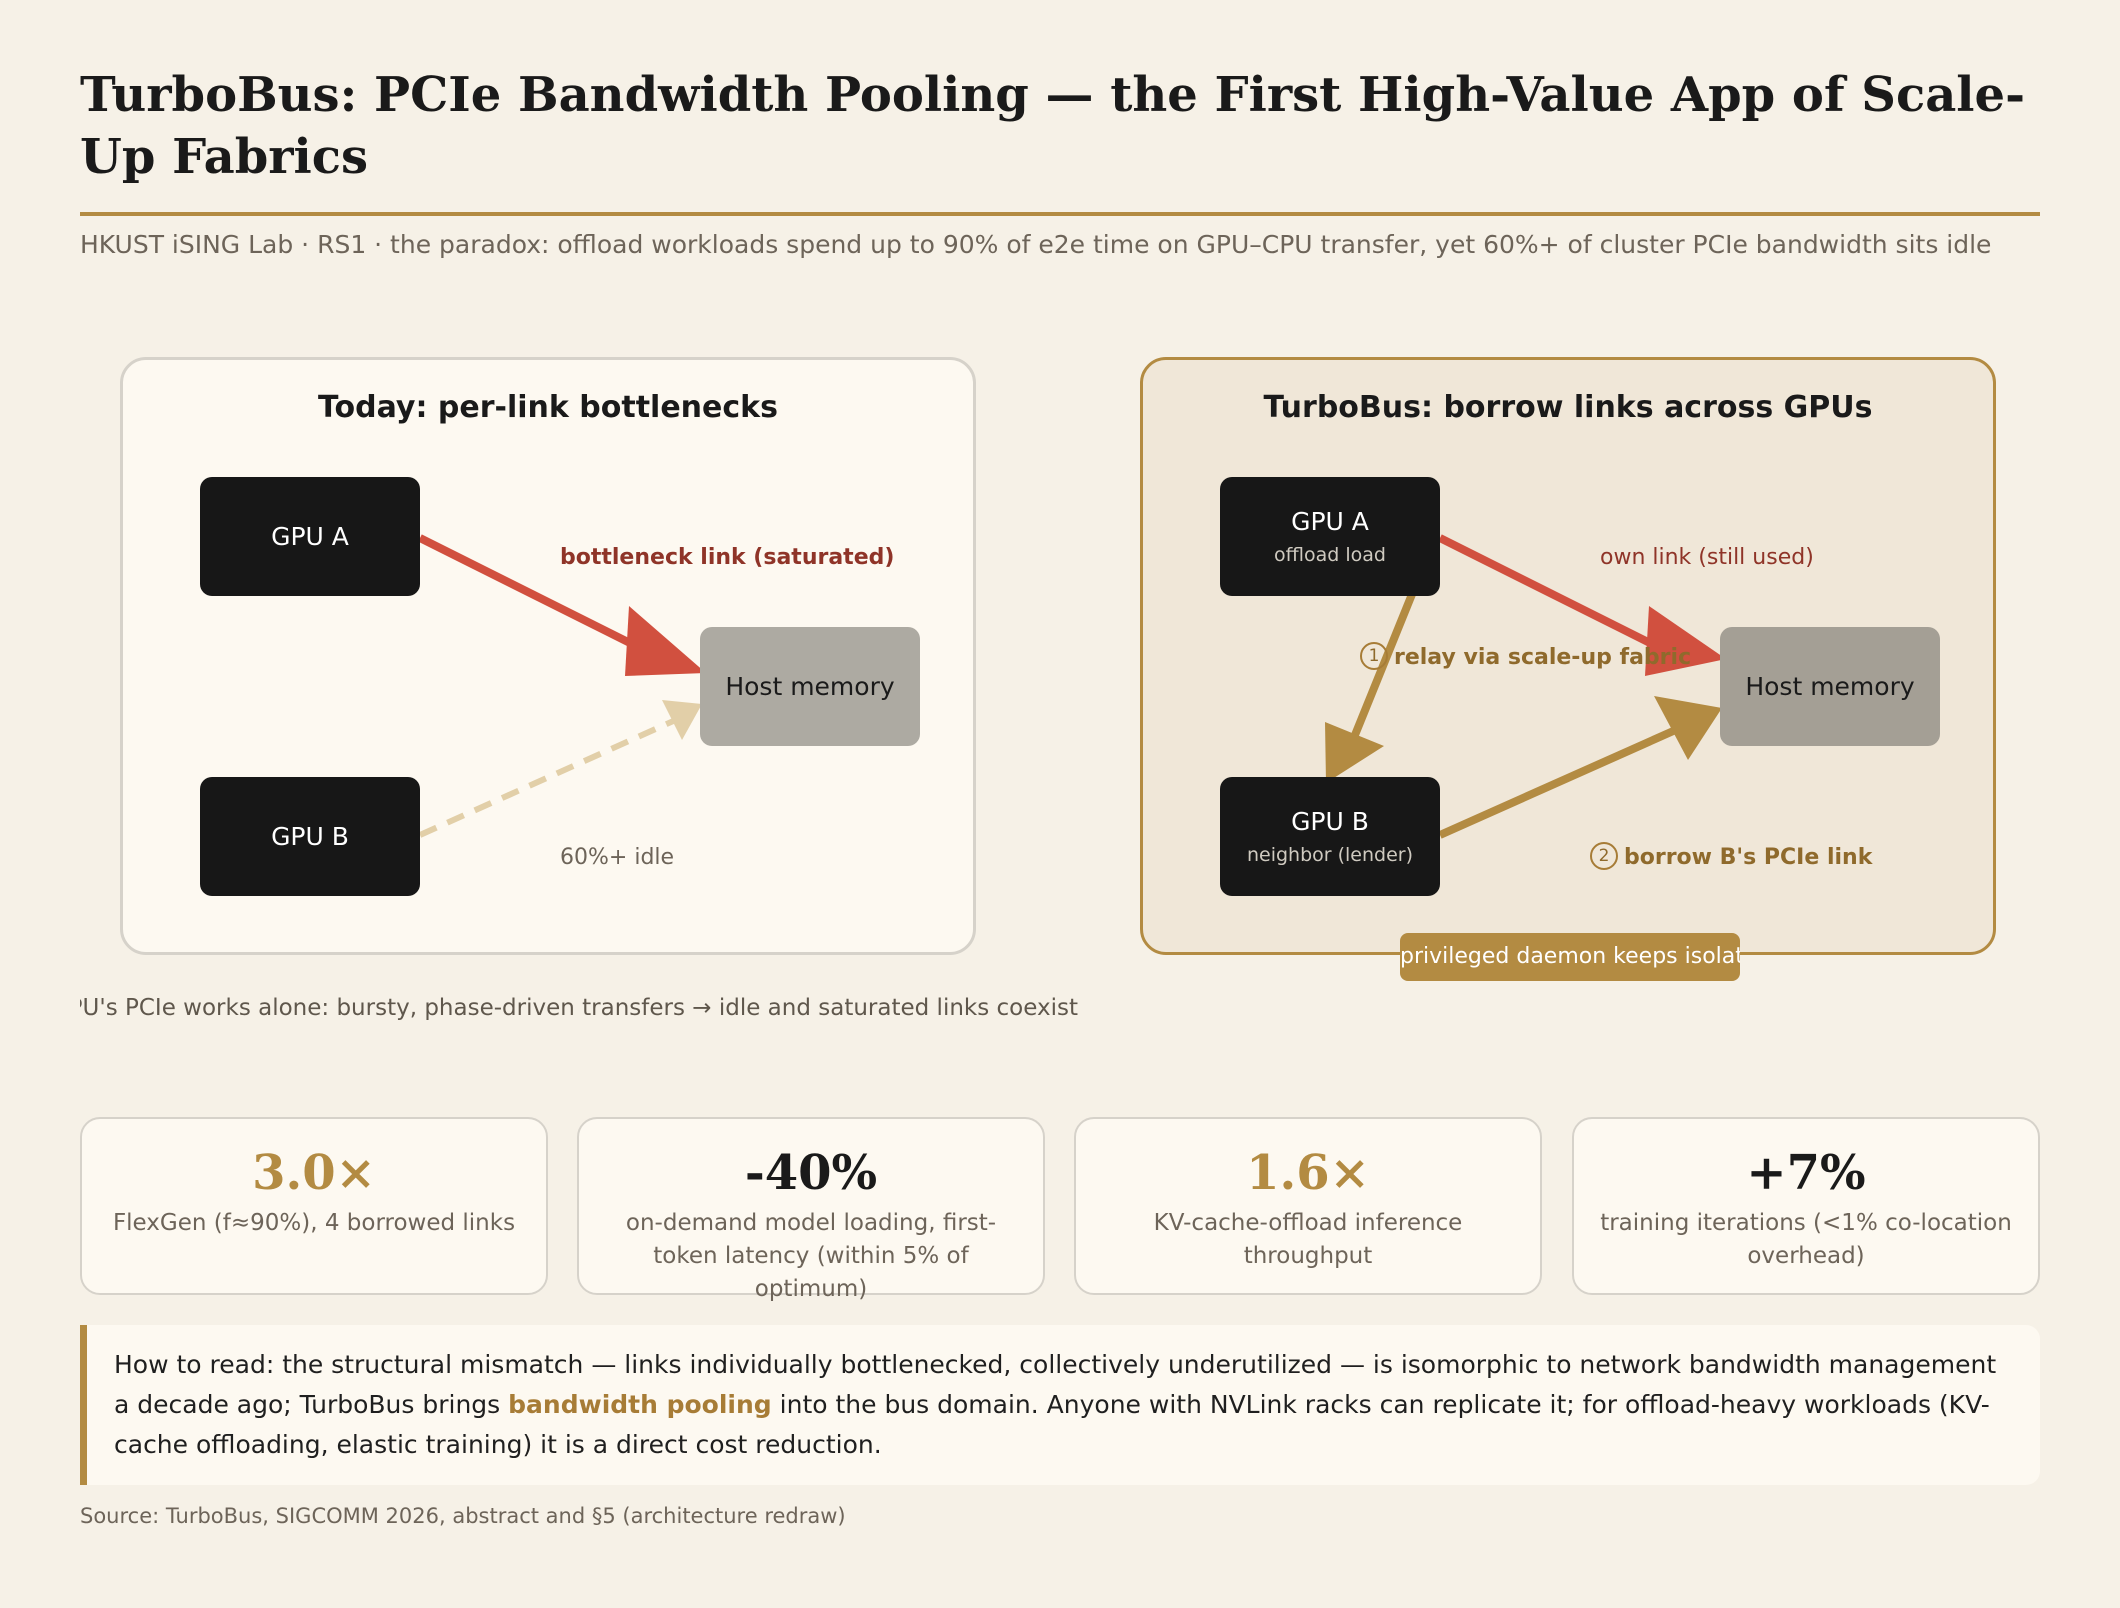  I want to click on borrow-link-label: 2 borrow B's PCIe link, so click(1731, 857).